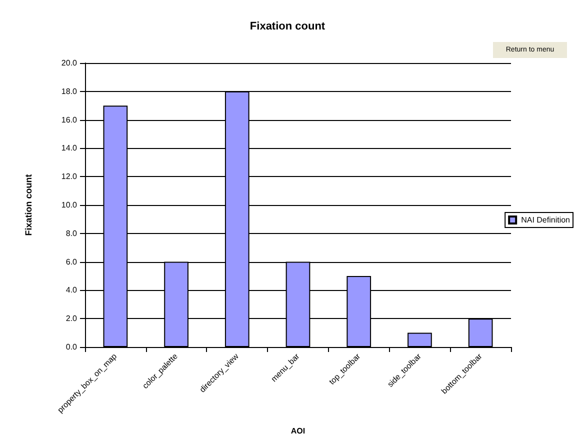 The image size is (575, 440). What do you see at coordinates (69, 119) in the screenshot?
I see `y-tick-label: 16.0` at bounding box center [69, 119].